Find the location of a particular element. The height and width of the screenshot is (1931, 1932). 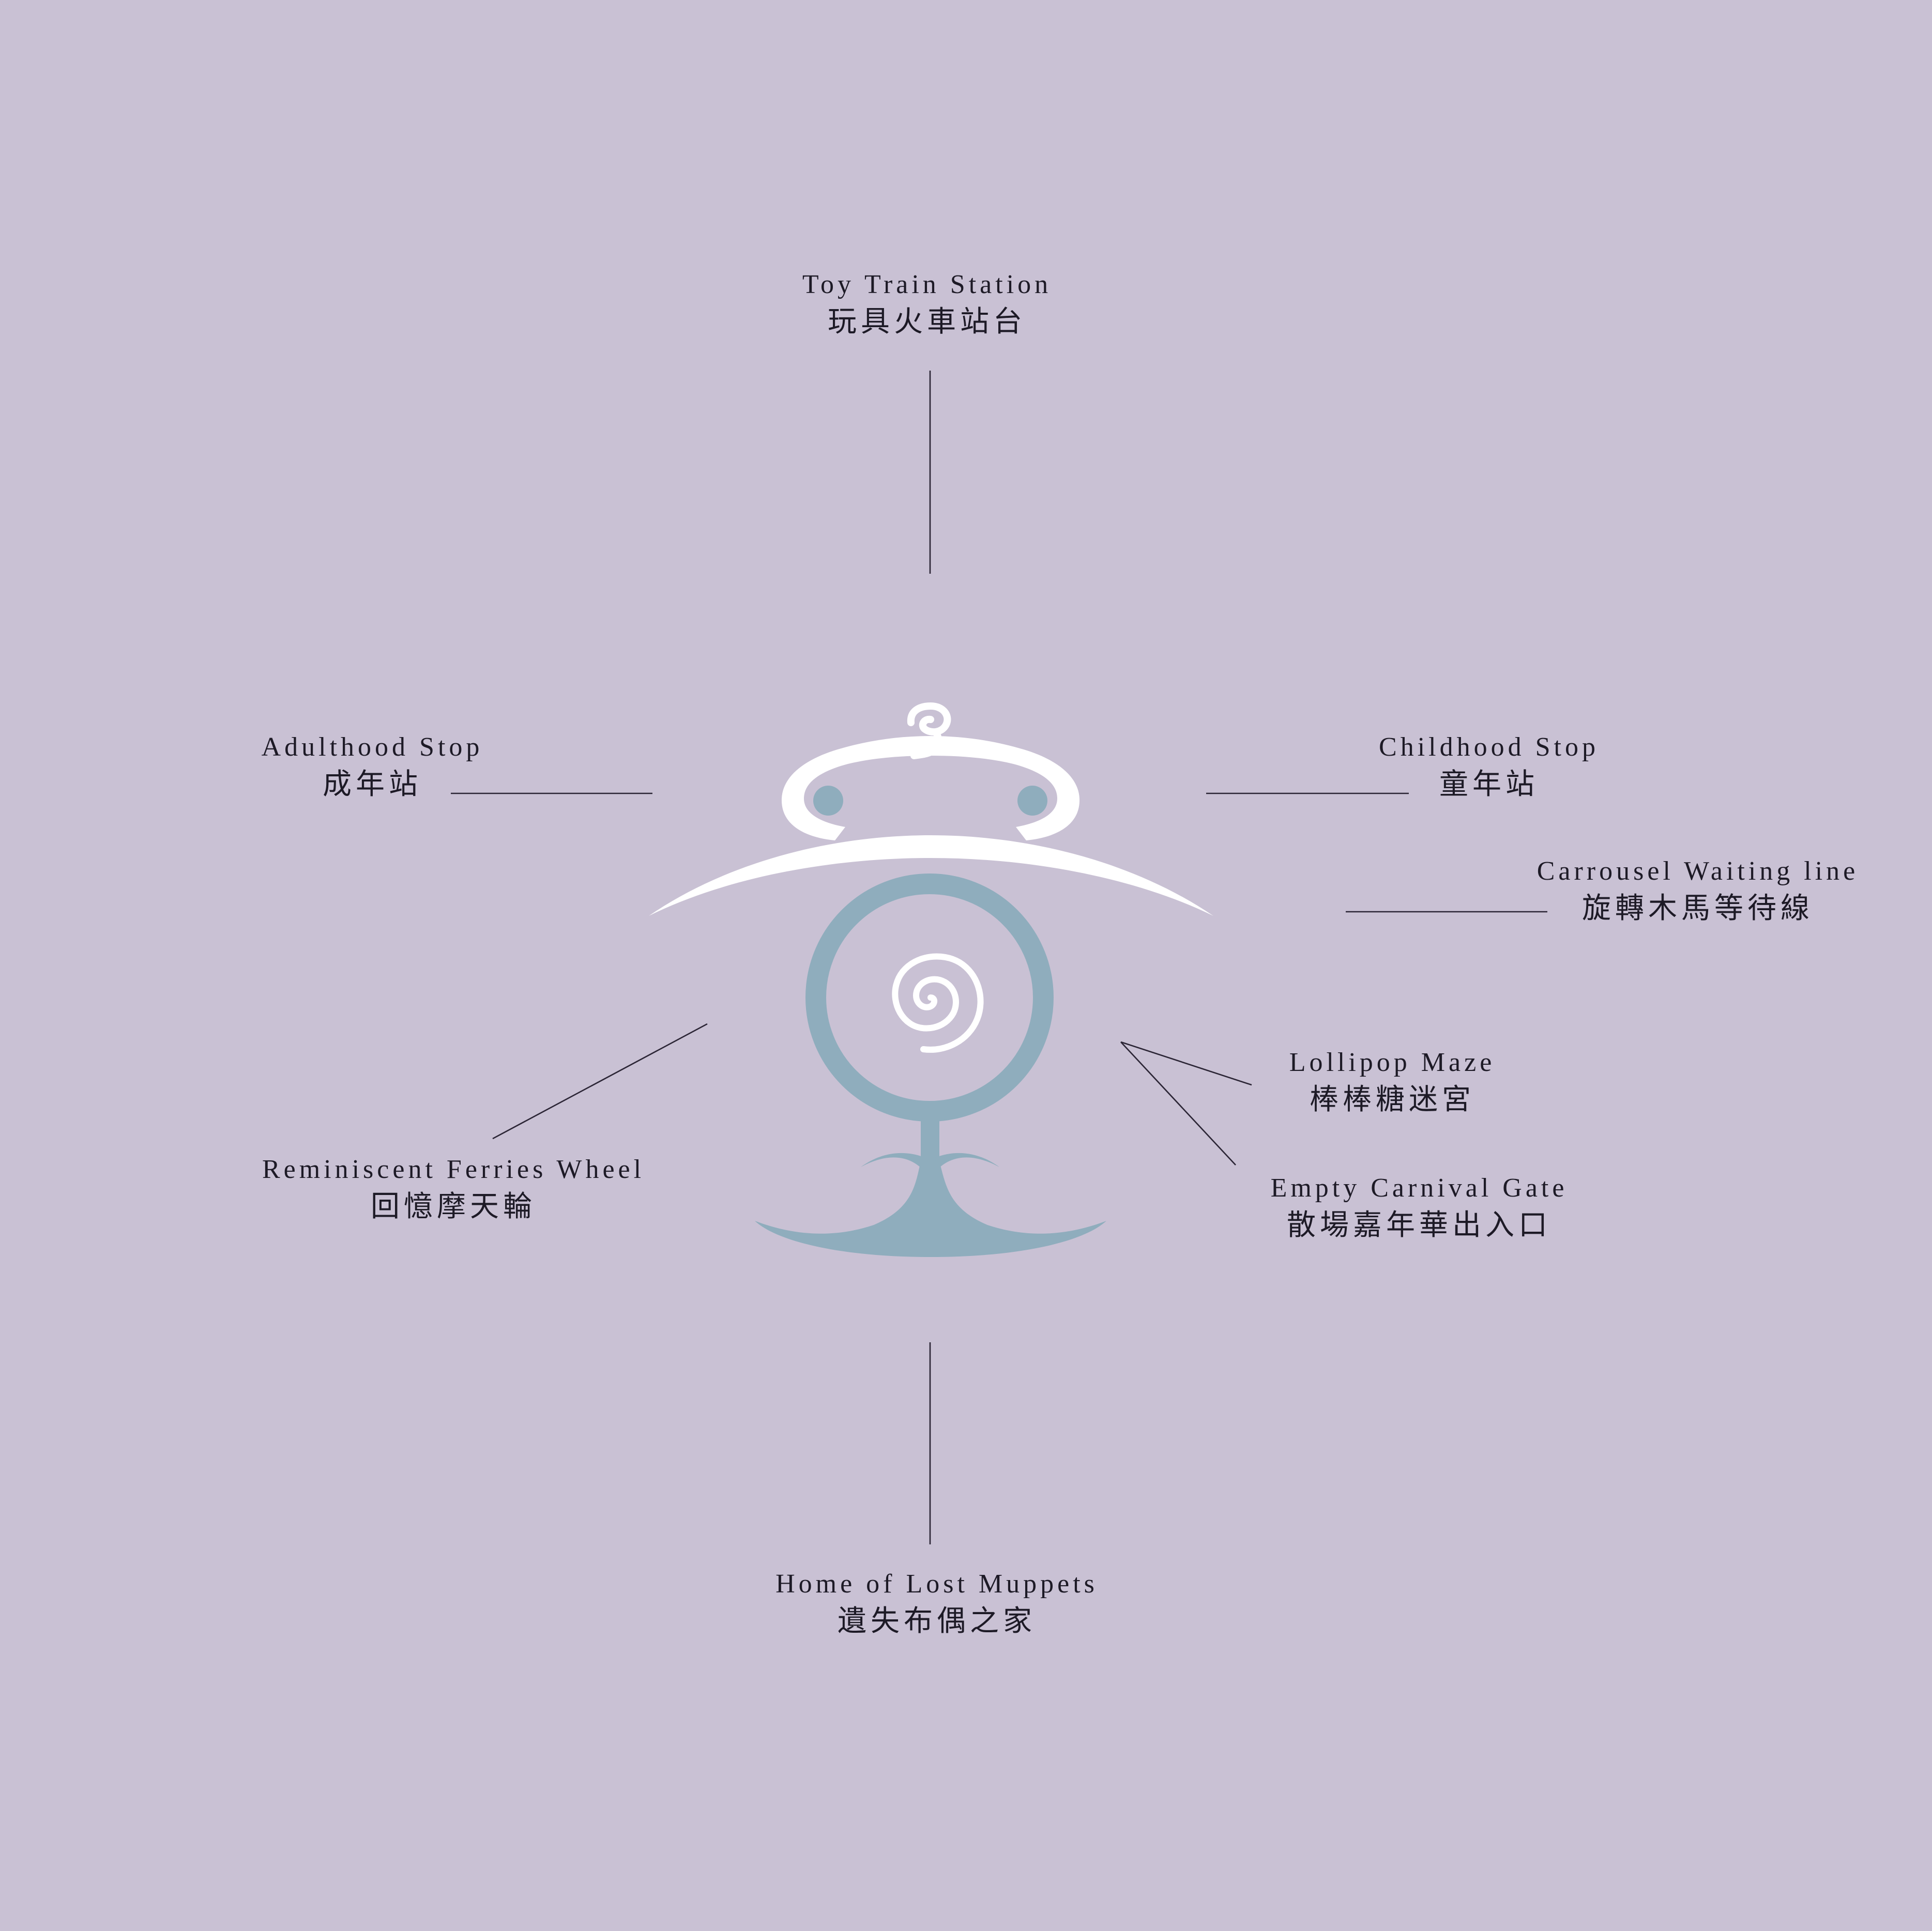

right-leaf is located at coordinates (967, 1161).